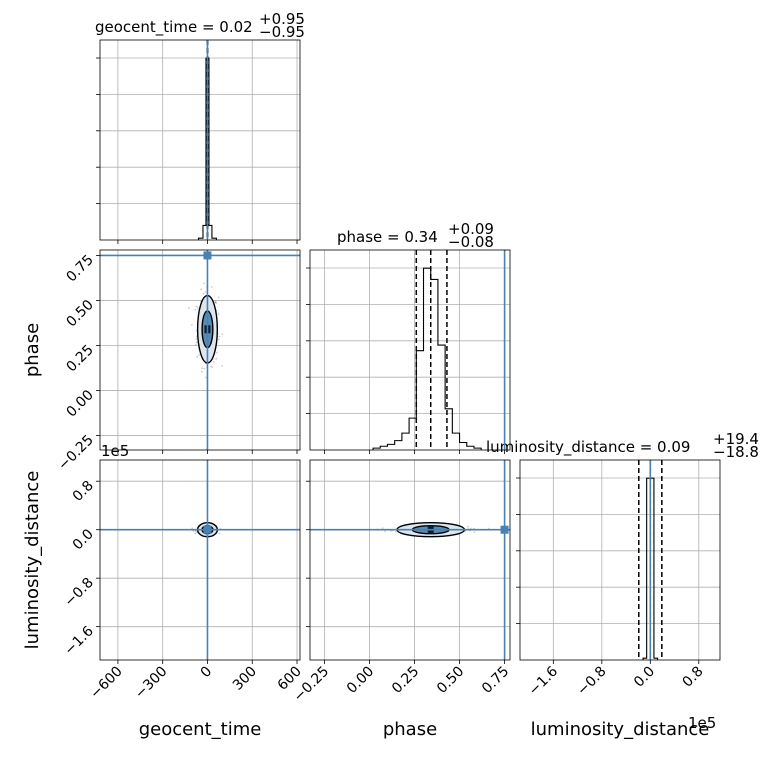  What do you see at coordinates (387, 237) in the screenshot?
I see `title-phase: phase = 0.34` at bounding box center [387, 237].